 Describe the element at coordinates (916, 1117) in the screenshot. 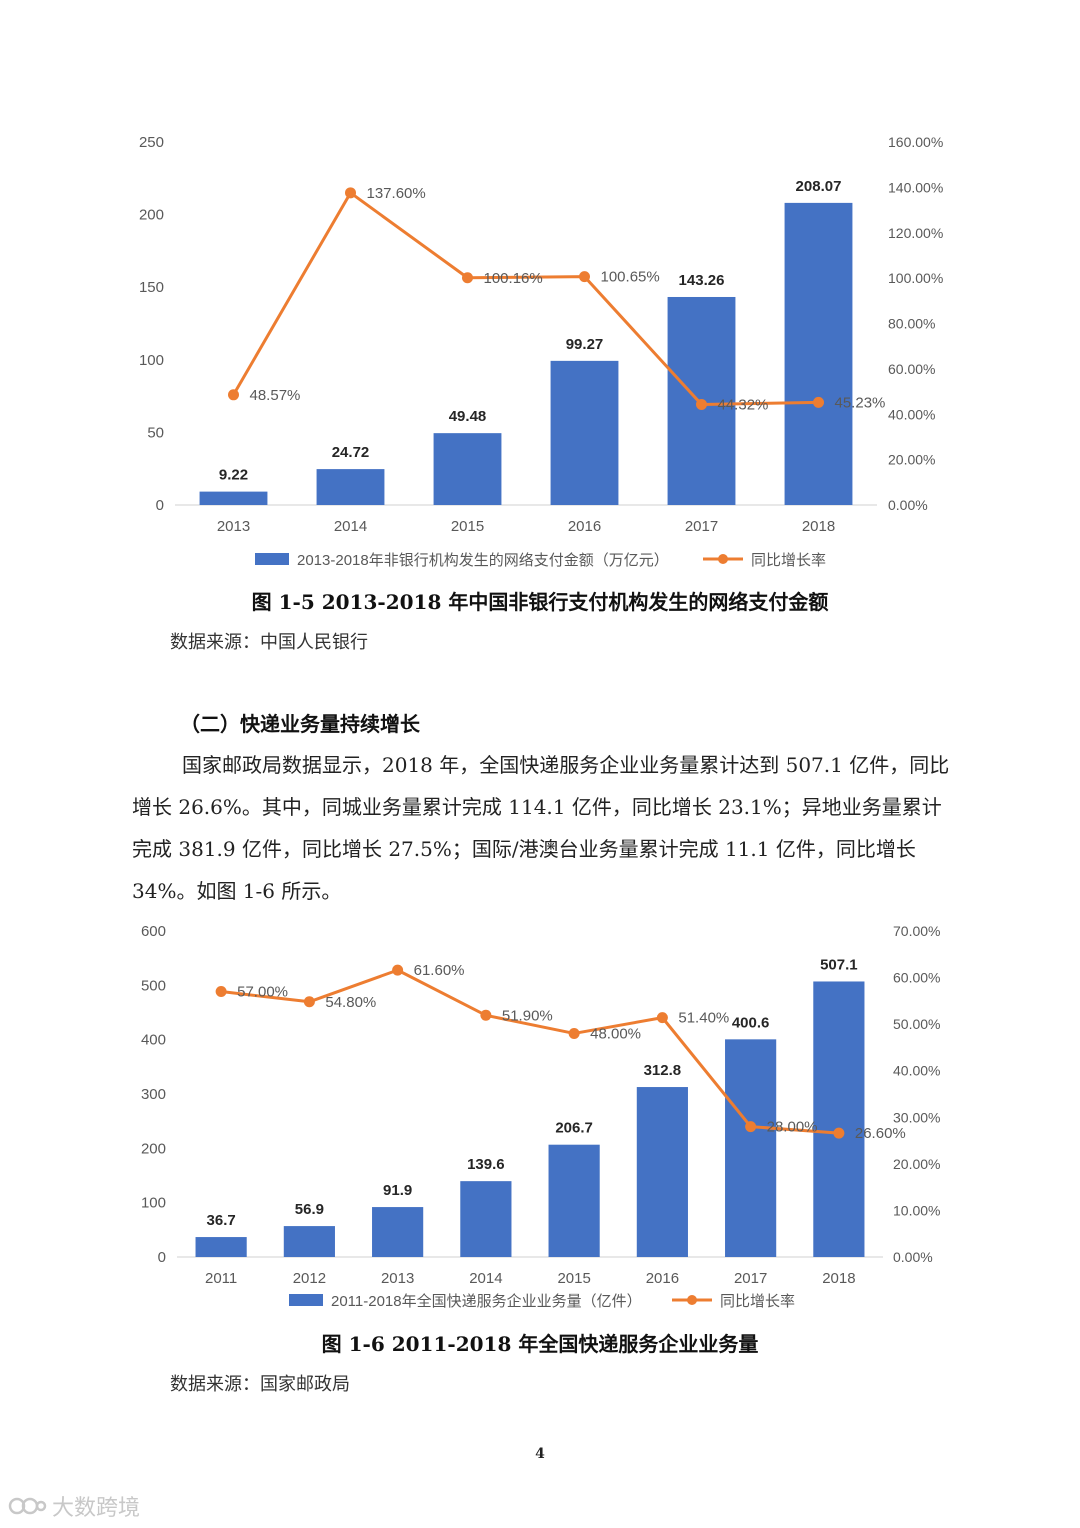

I see `y-right-tick: 30.00%` at that location.